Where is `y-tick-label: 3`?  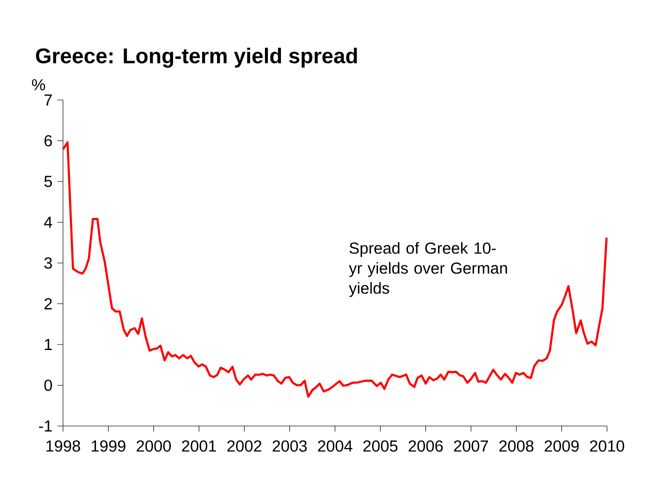 y-tick-label: 3 is located at coordinates (48, 263).